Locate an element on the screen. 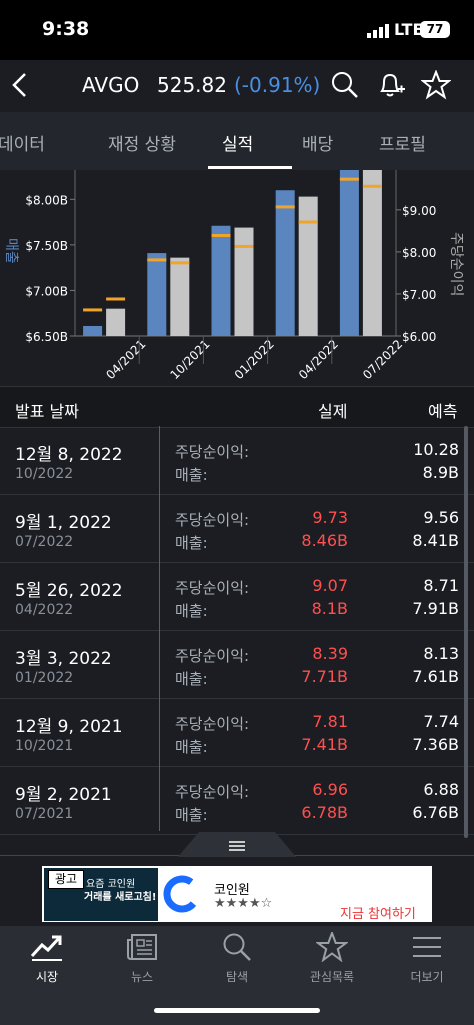  eps-estimate: 8.13 is located at coordinates (441, 653).